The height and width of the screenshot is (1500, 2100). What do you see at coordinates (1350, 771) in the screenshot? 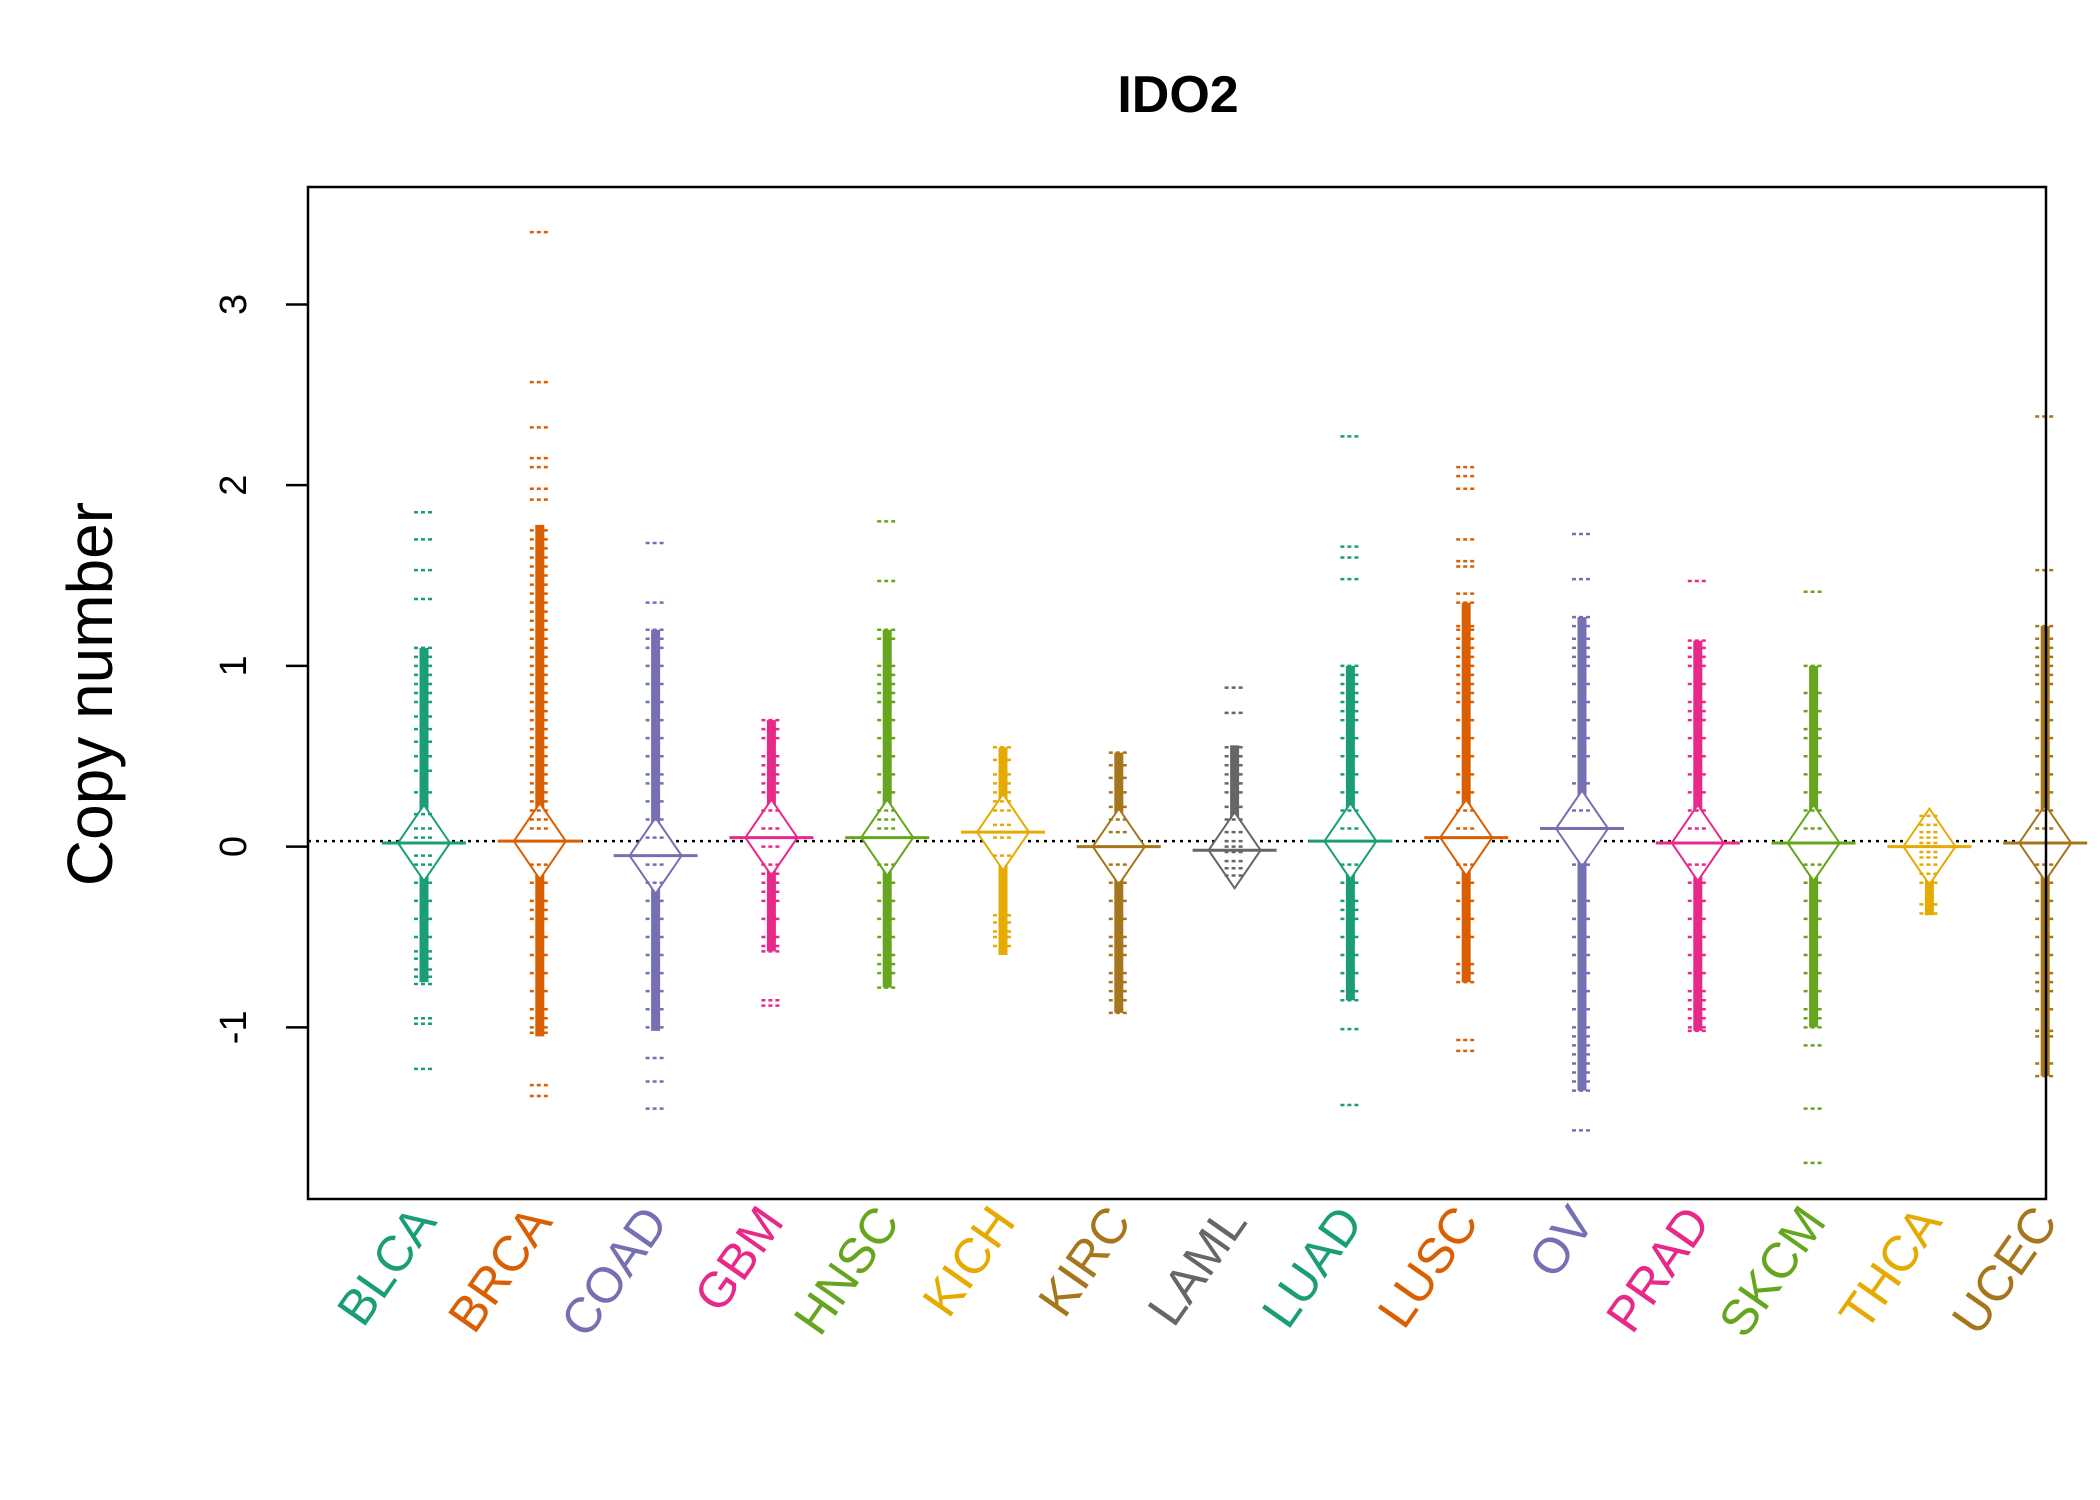
I see `bean-luad` at bounding box center [1350, 771].